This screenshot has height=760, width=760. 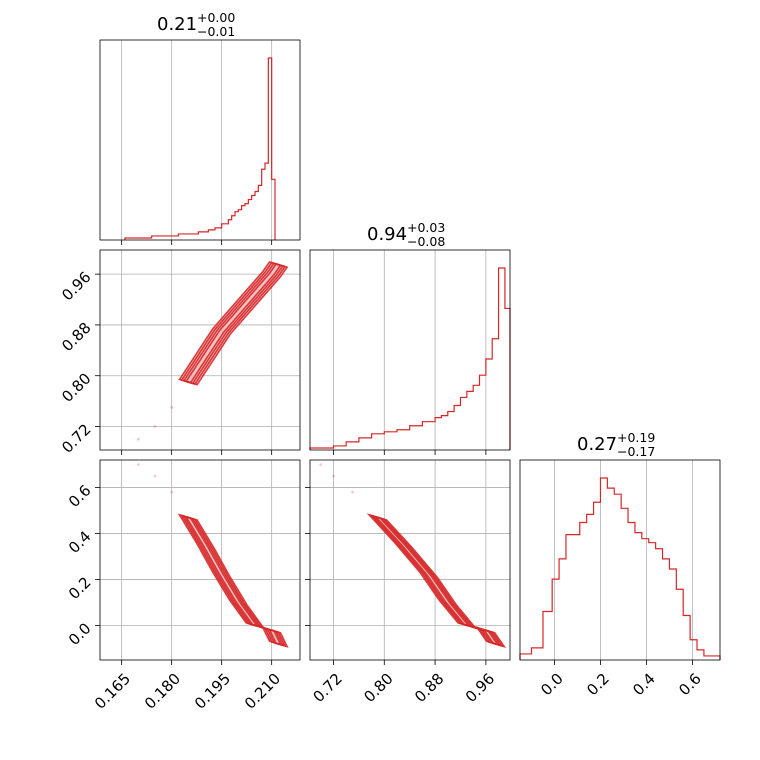 What do you see at coordinates (597, 444) in the screenshot?
I see `title-param-2: 0.27` at bounding box center [597, 444].